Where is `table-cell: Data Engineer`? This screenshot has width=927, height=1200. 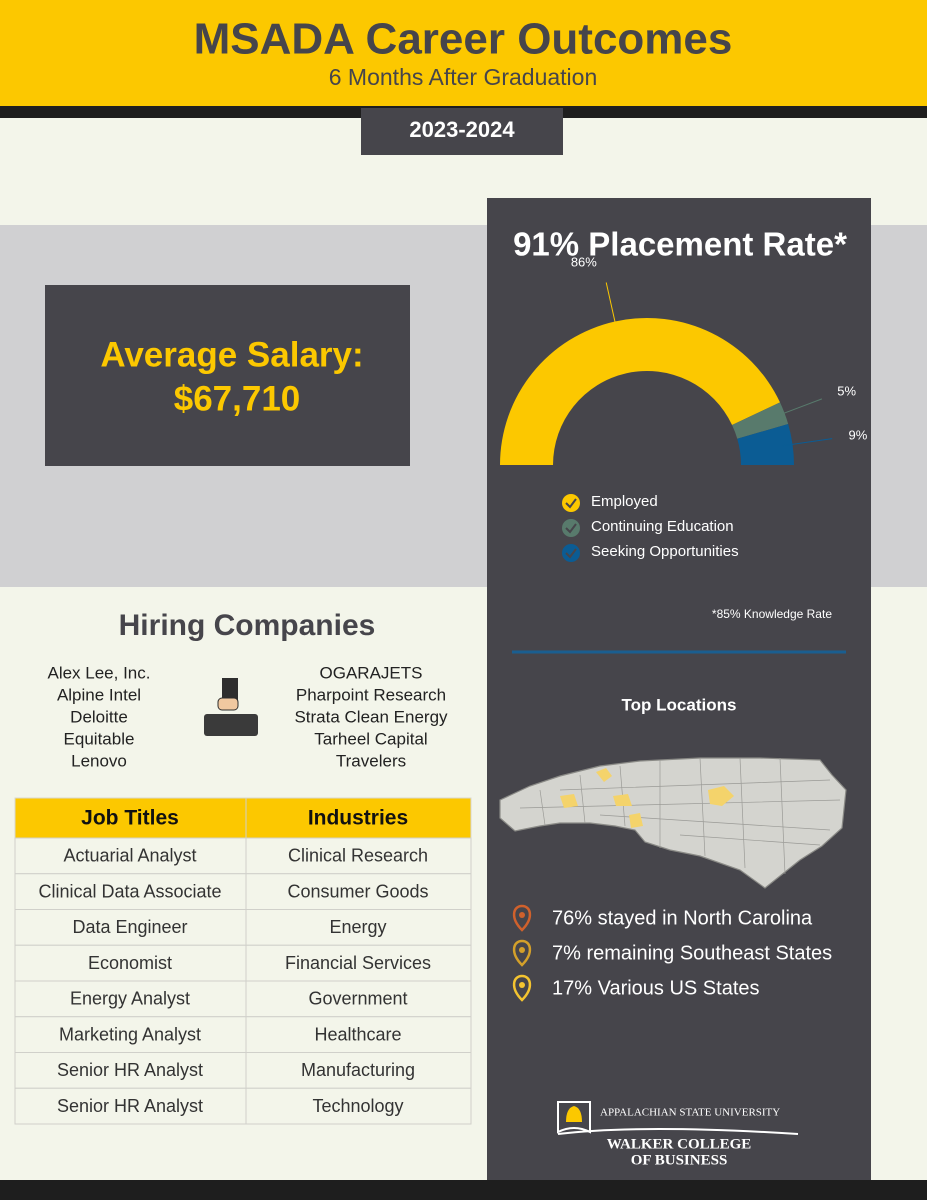
table-cell: Data Engineer is located at coordinates (129, 927).